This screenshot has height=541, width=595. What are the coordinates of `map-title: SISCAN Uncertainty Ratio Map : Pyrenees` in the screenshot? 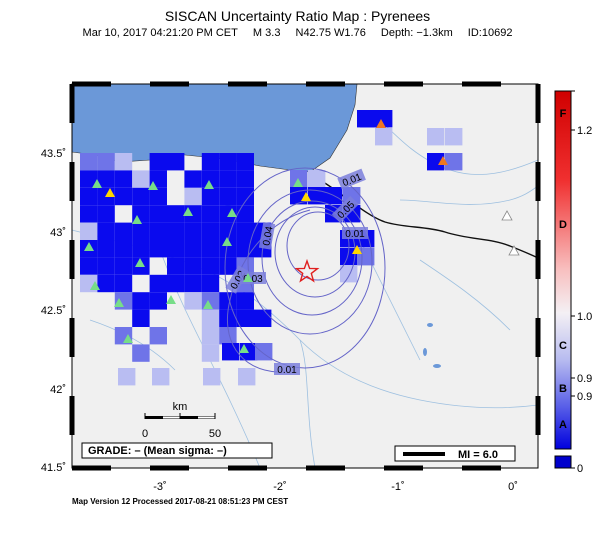 It's located at (297, 16).